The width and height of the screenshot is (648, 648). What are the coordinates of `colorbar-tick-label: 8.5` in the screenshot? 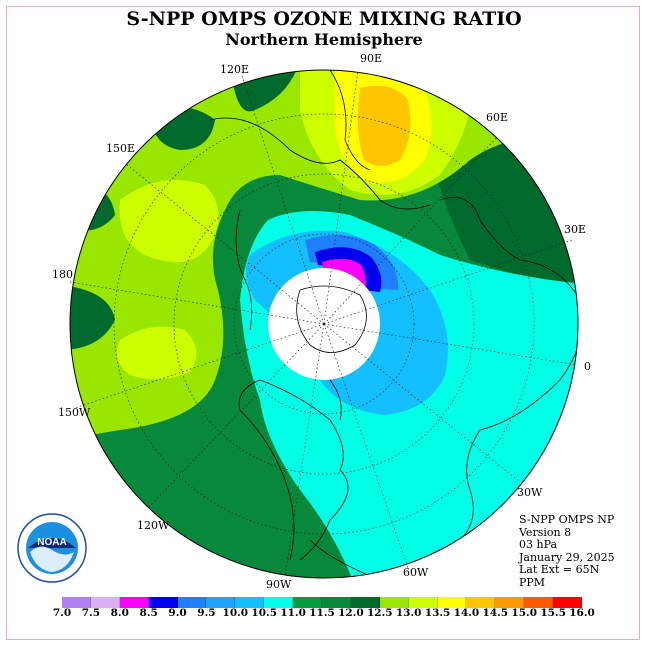 It's located at (148, 613).